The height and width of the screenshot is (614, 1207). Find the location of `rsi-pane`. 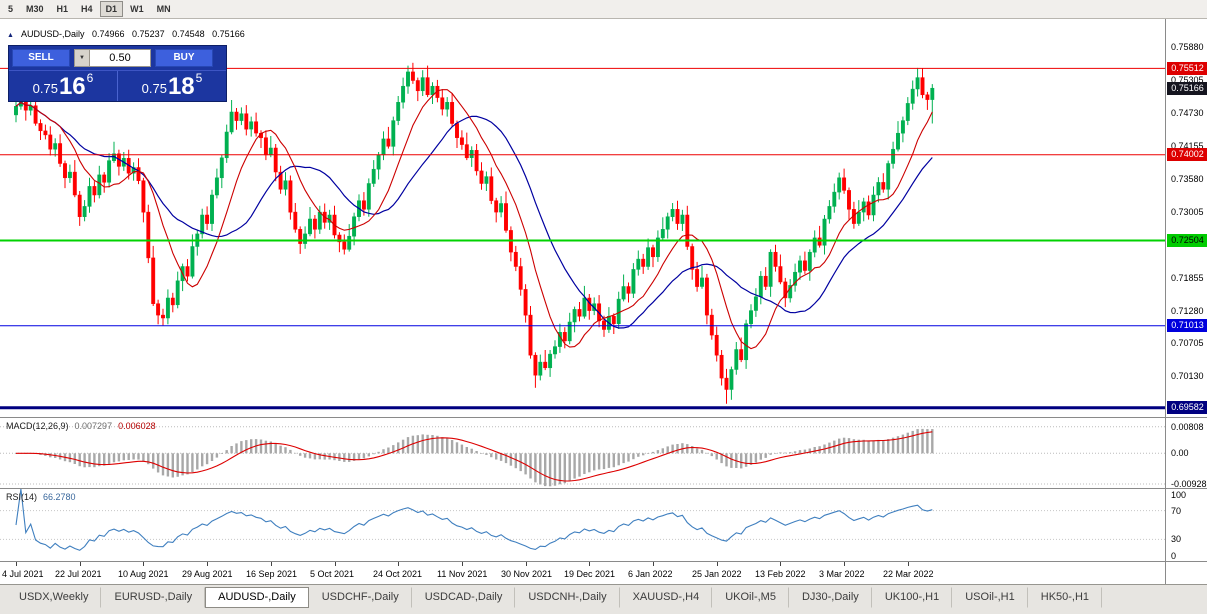

rsi-pane is located at coordinates (582, 525).